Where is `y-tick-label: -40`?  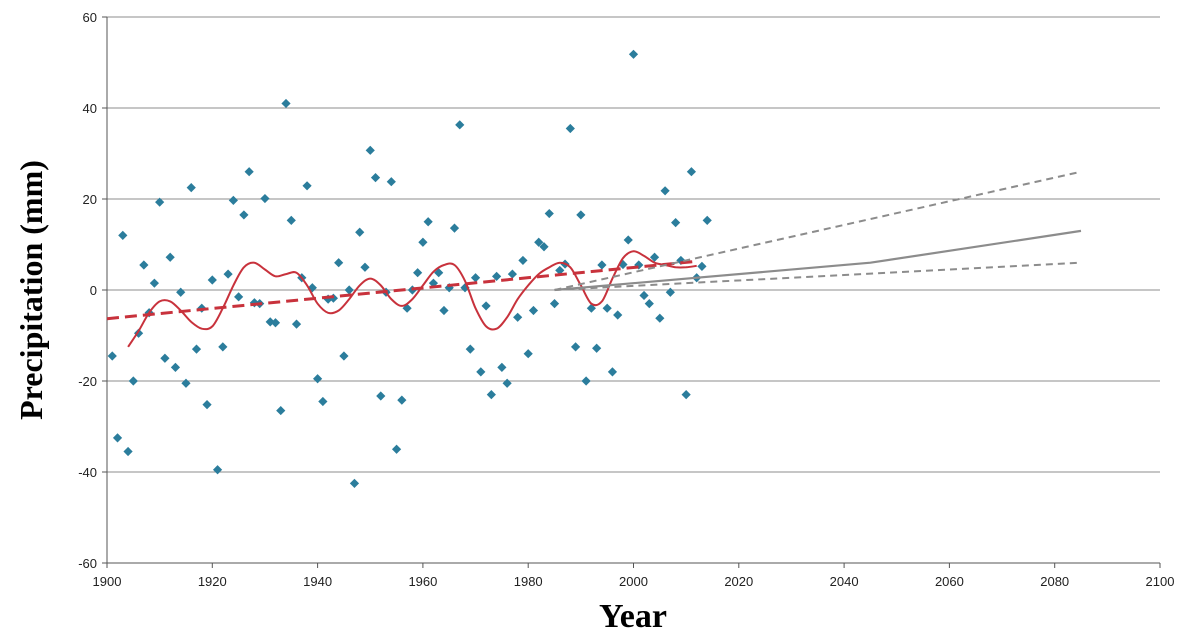 y-tick-label: -40 is located at coordinates (87, 472).